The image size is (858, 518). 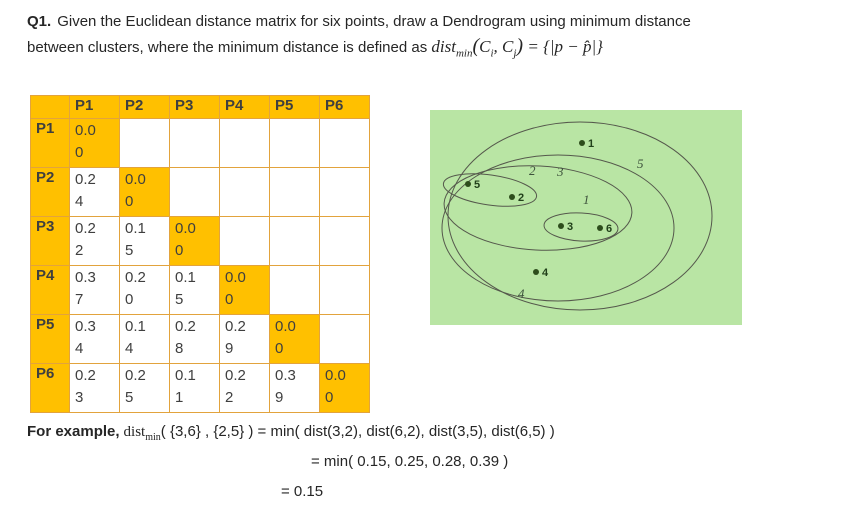 I want to click on row-header-p1: P1, so click(x=50, y=143).